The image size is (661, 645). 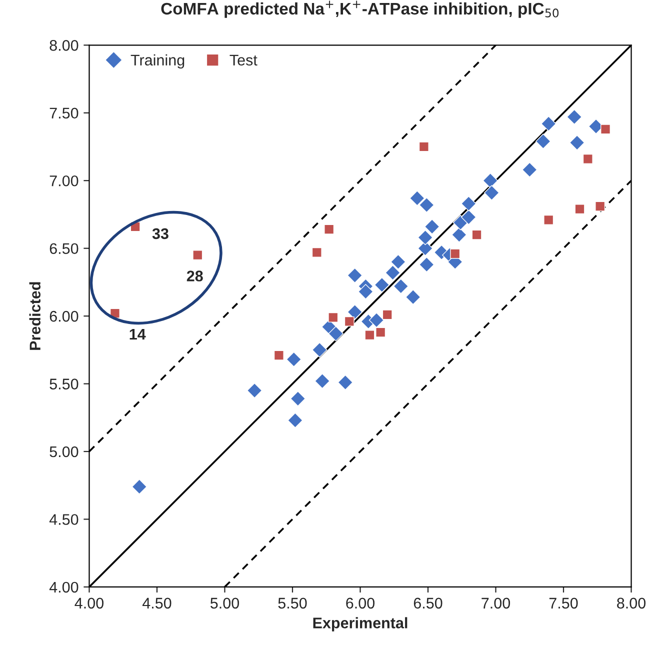 What do you see at coordinates (157, 603) in the screenshot?
I see `x-tick-label: 4.50` at bounding box center [157, 603].